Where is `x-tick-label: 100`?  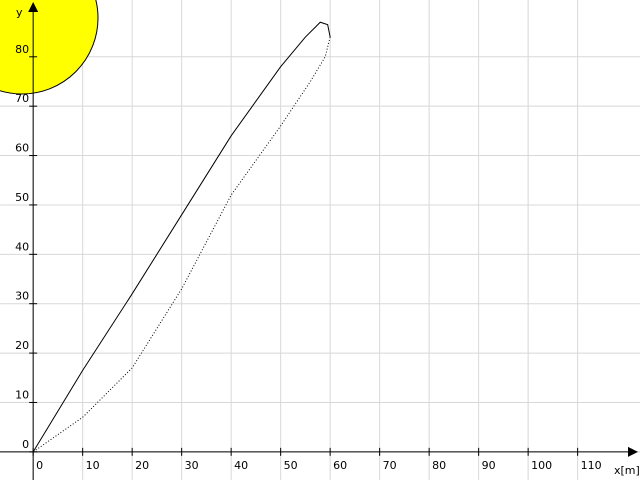 x-tick-label: 100 is located at coordinates (541, 465).